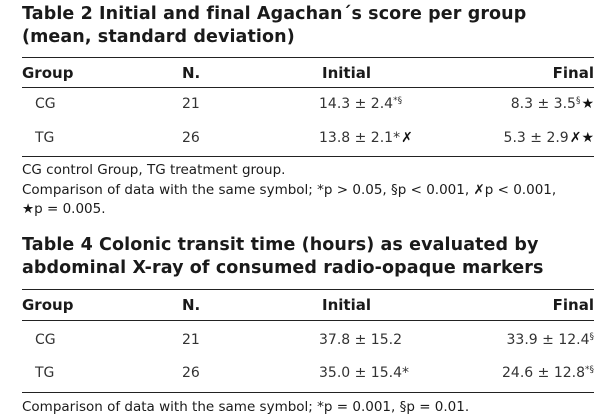  I want to click on table-row: TG 26 35.0 ± 15.4* 24.6 ± 12.8*§, so click(308, 373).